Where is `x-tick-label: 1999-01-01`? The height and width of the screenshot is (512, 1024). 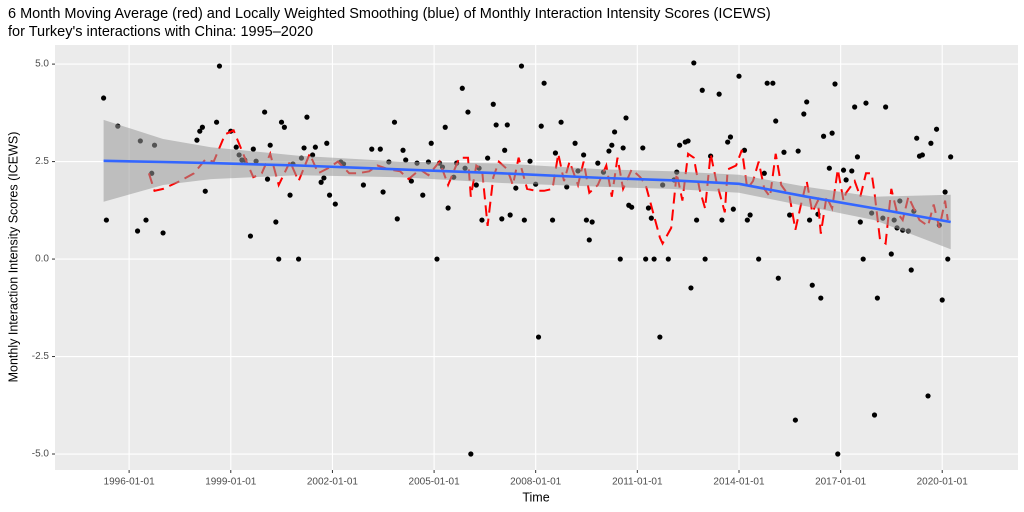 x-tick-label: 1999-01-01 is located at coordinates (231, 482).